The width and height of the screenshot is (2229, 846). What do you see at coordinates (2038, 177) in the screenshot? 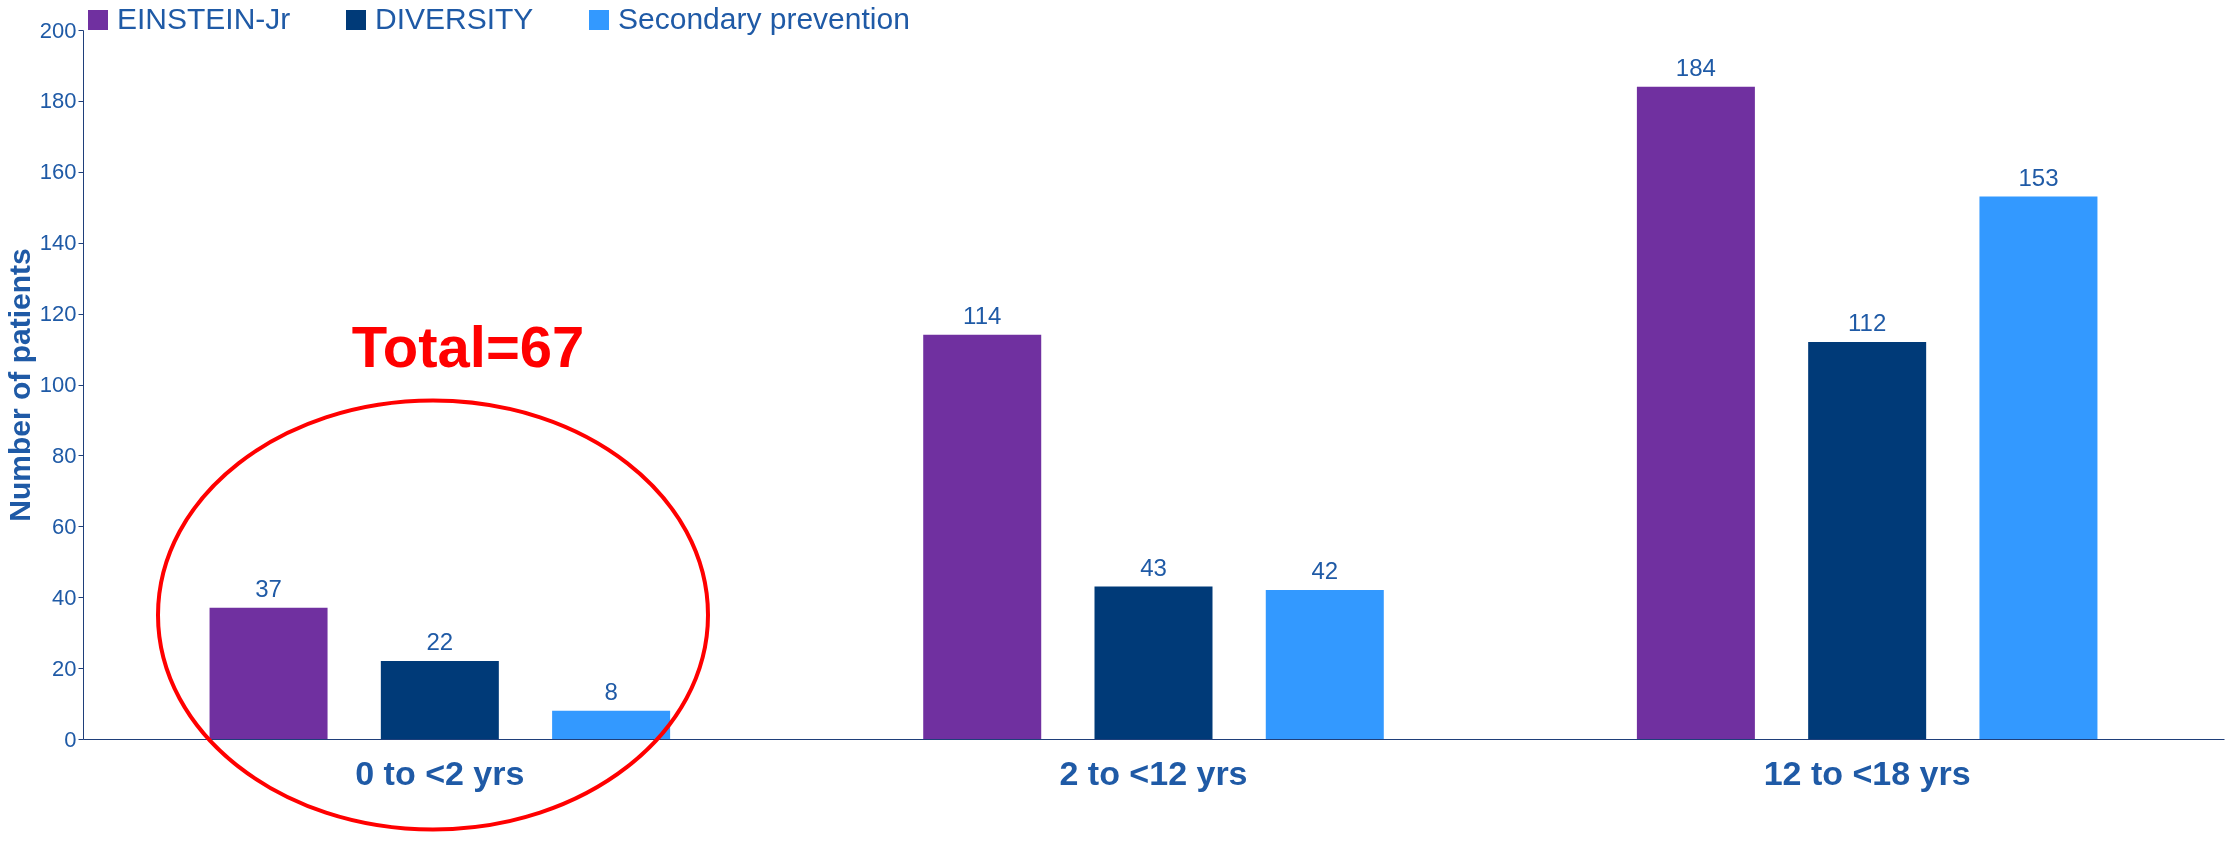
I see `data-label: 153` at bounding box center [2038, 177].